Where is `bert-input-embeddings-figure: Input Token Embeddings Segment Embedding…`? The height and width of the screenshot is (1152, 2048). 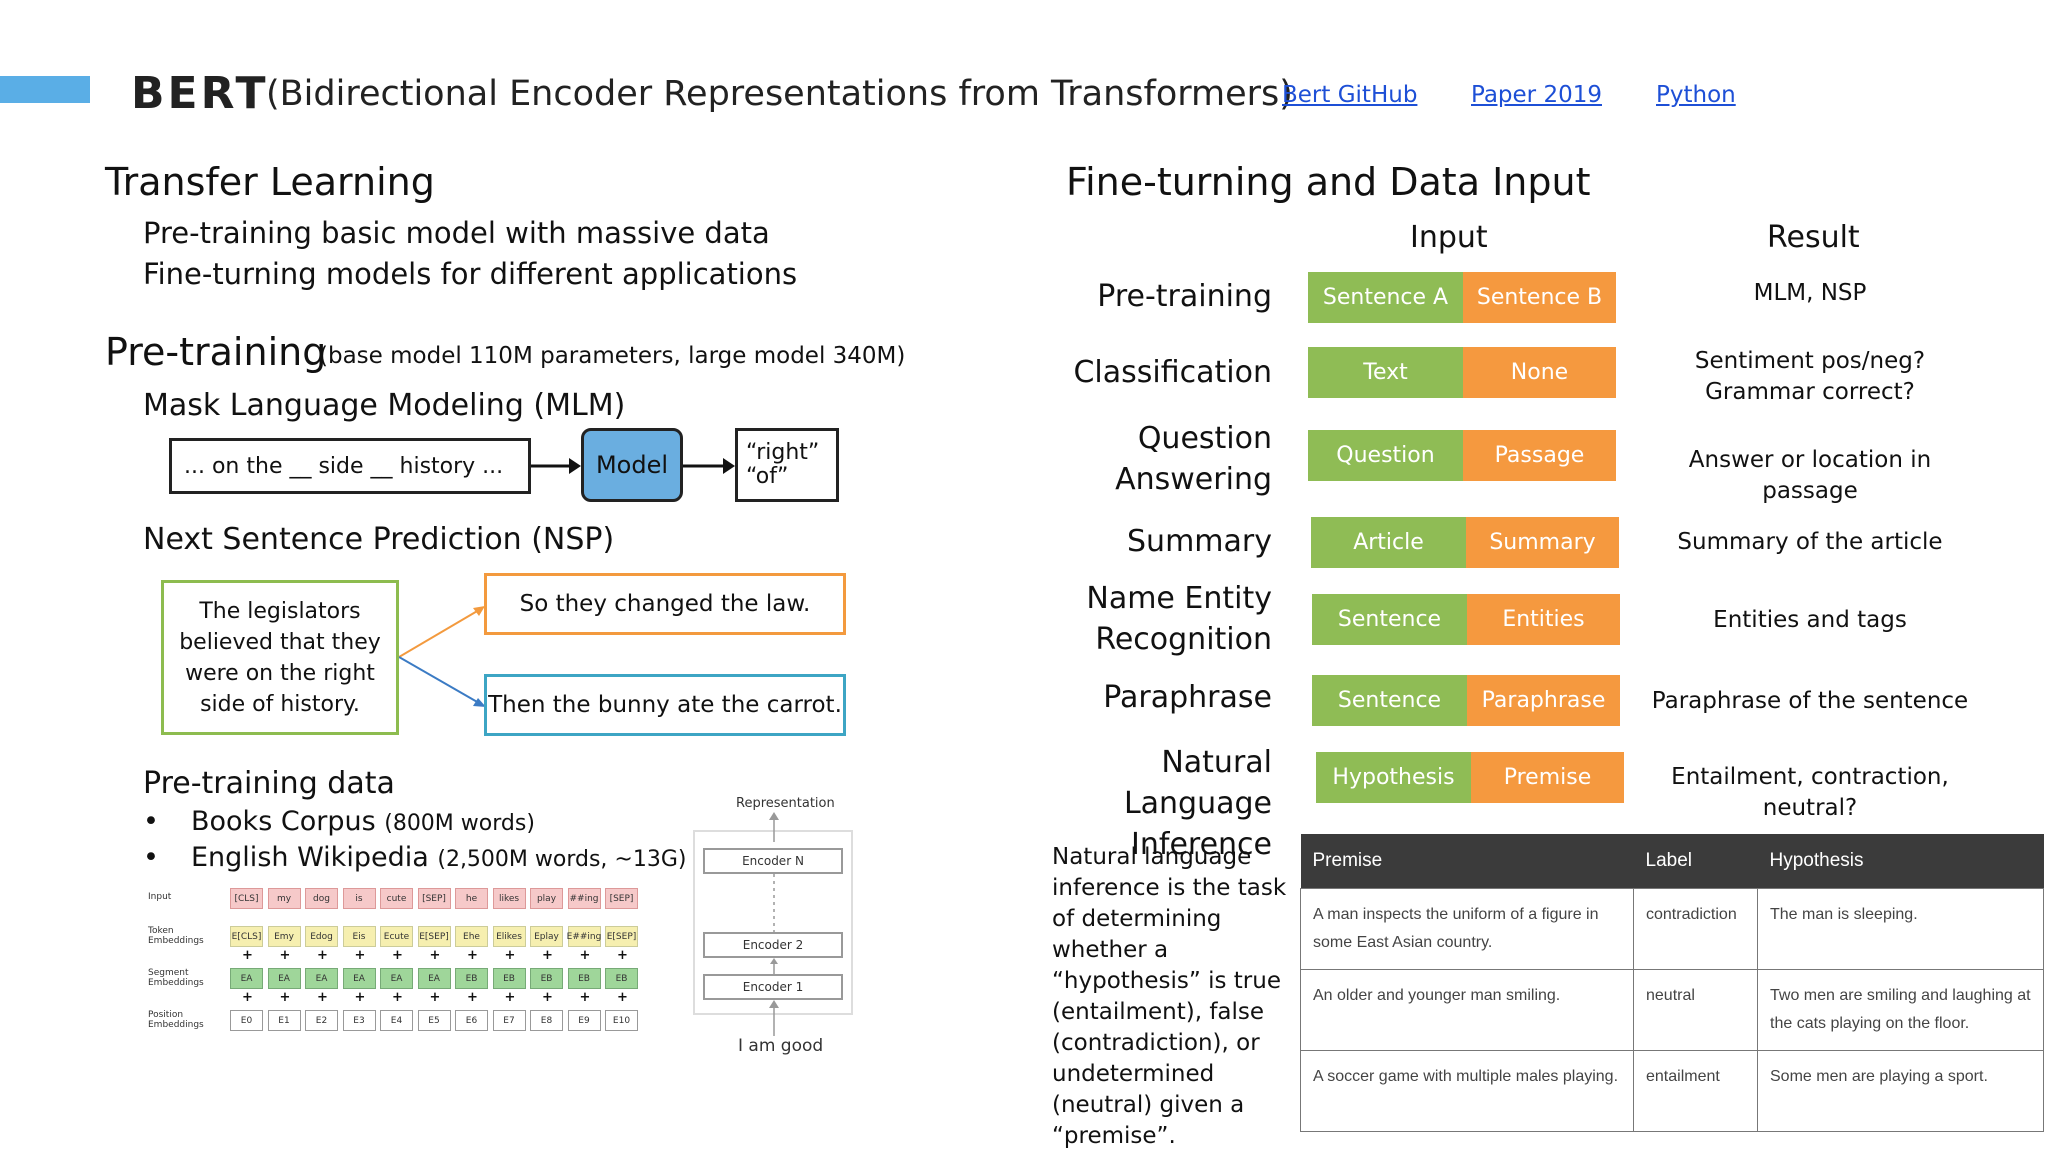
bert-input-embeddings-figure: Input Token Embeddings Segment Embedding… is located at coordinates (408, 962).